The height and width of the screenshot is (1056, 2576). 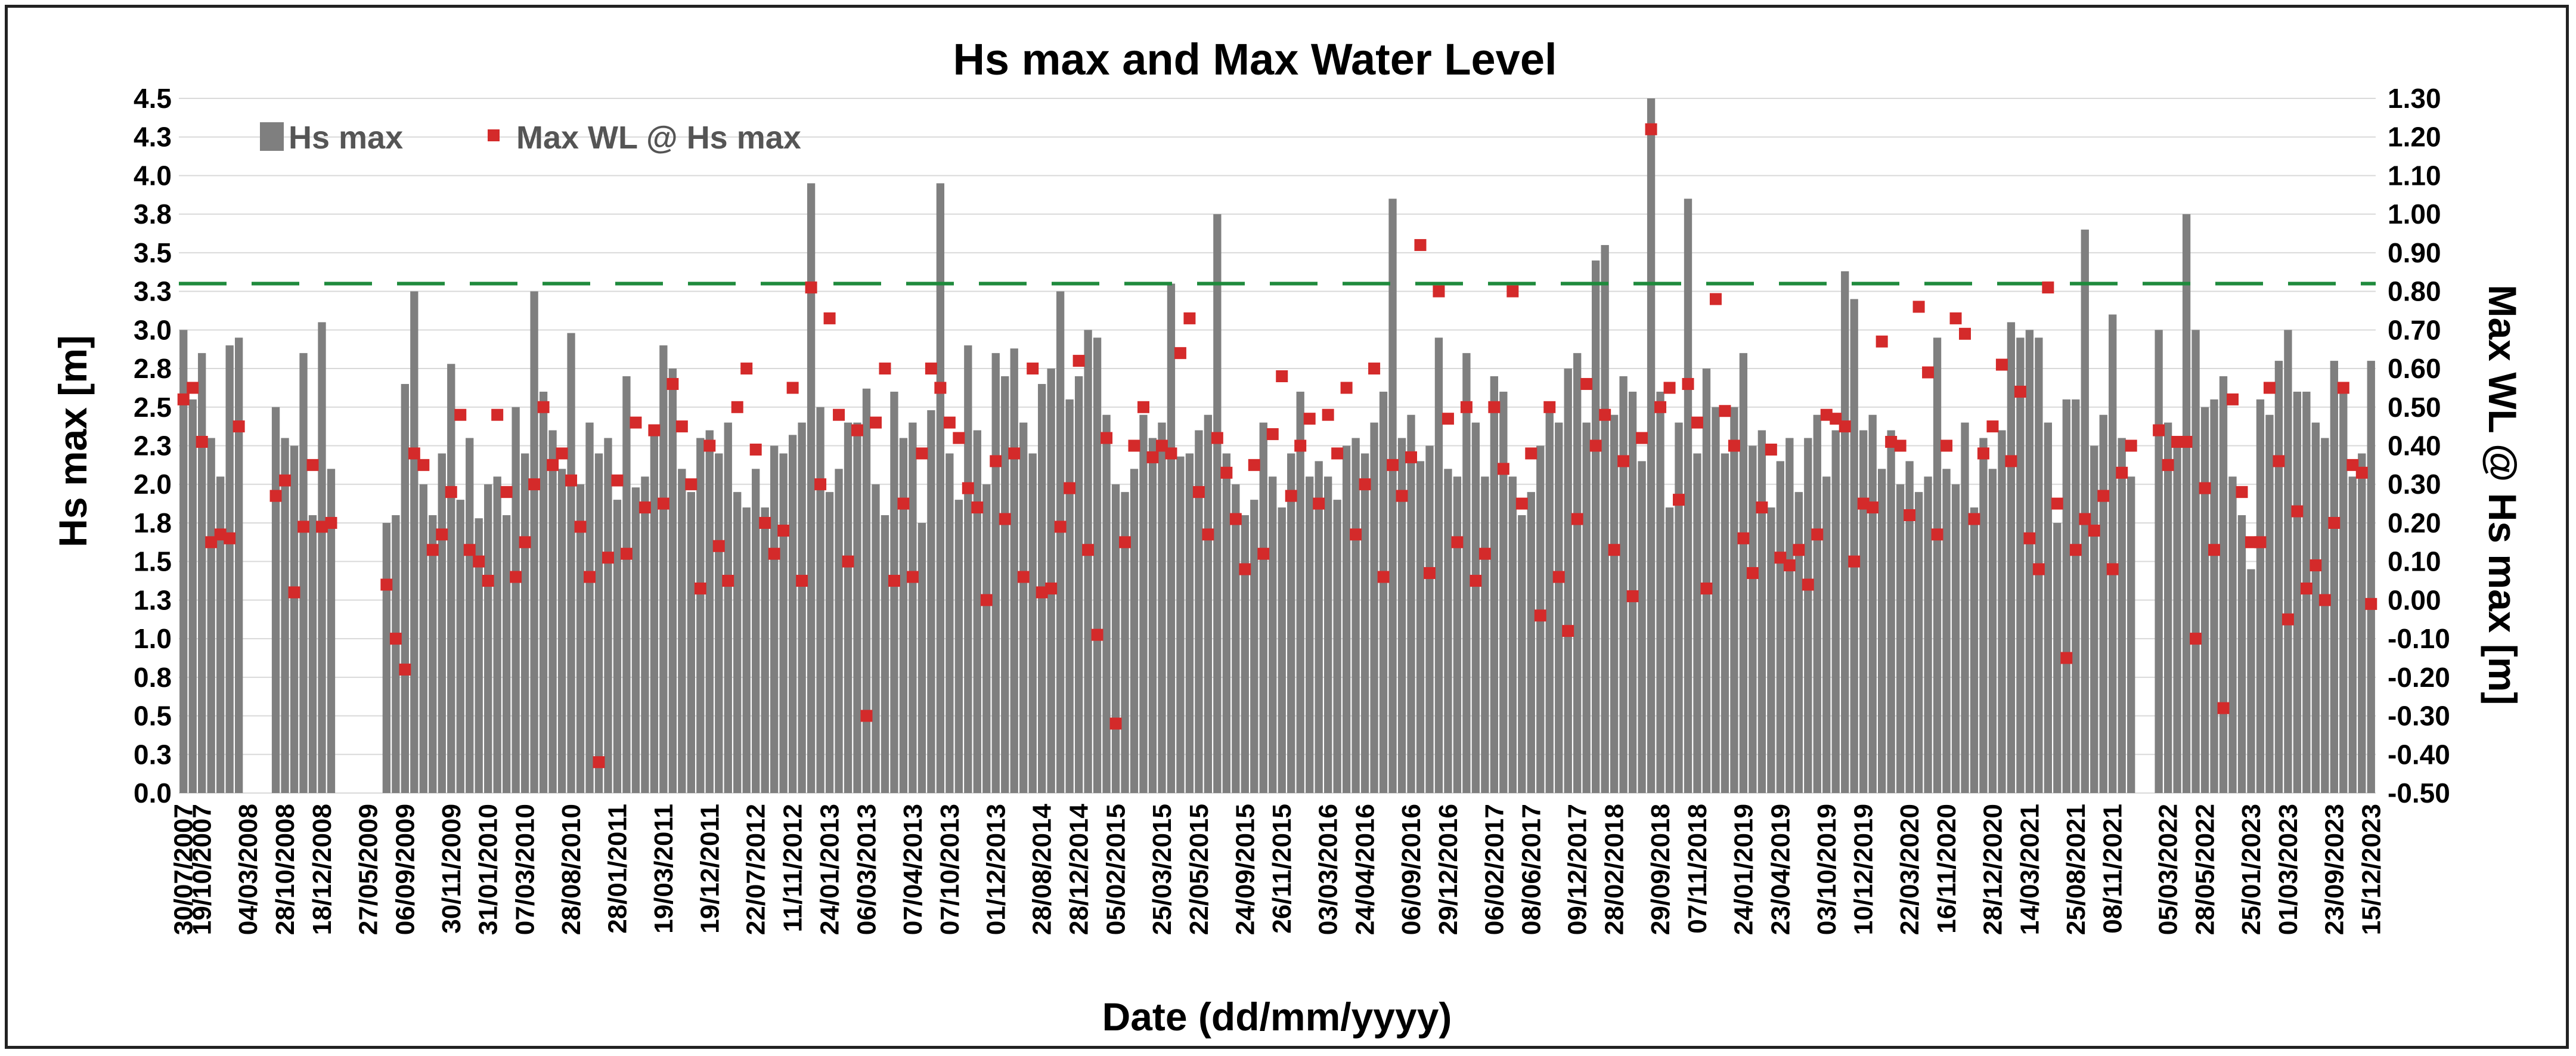 What do you see at coordinates (153, 677) in the screenshot?
I see `y-tick-label: 0.8` at bounding box center [153, 677].